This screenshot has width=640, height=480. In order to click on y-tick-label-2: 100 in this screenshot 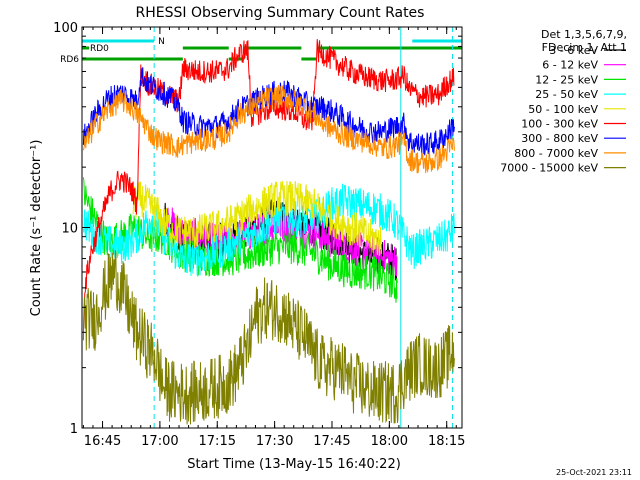, I will do `click(65, 28)`.